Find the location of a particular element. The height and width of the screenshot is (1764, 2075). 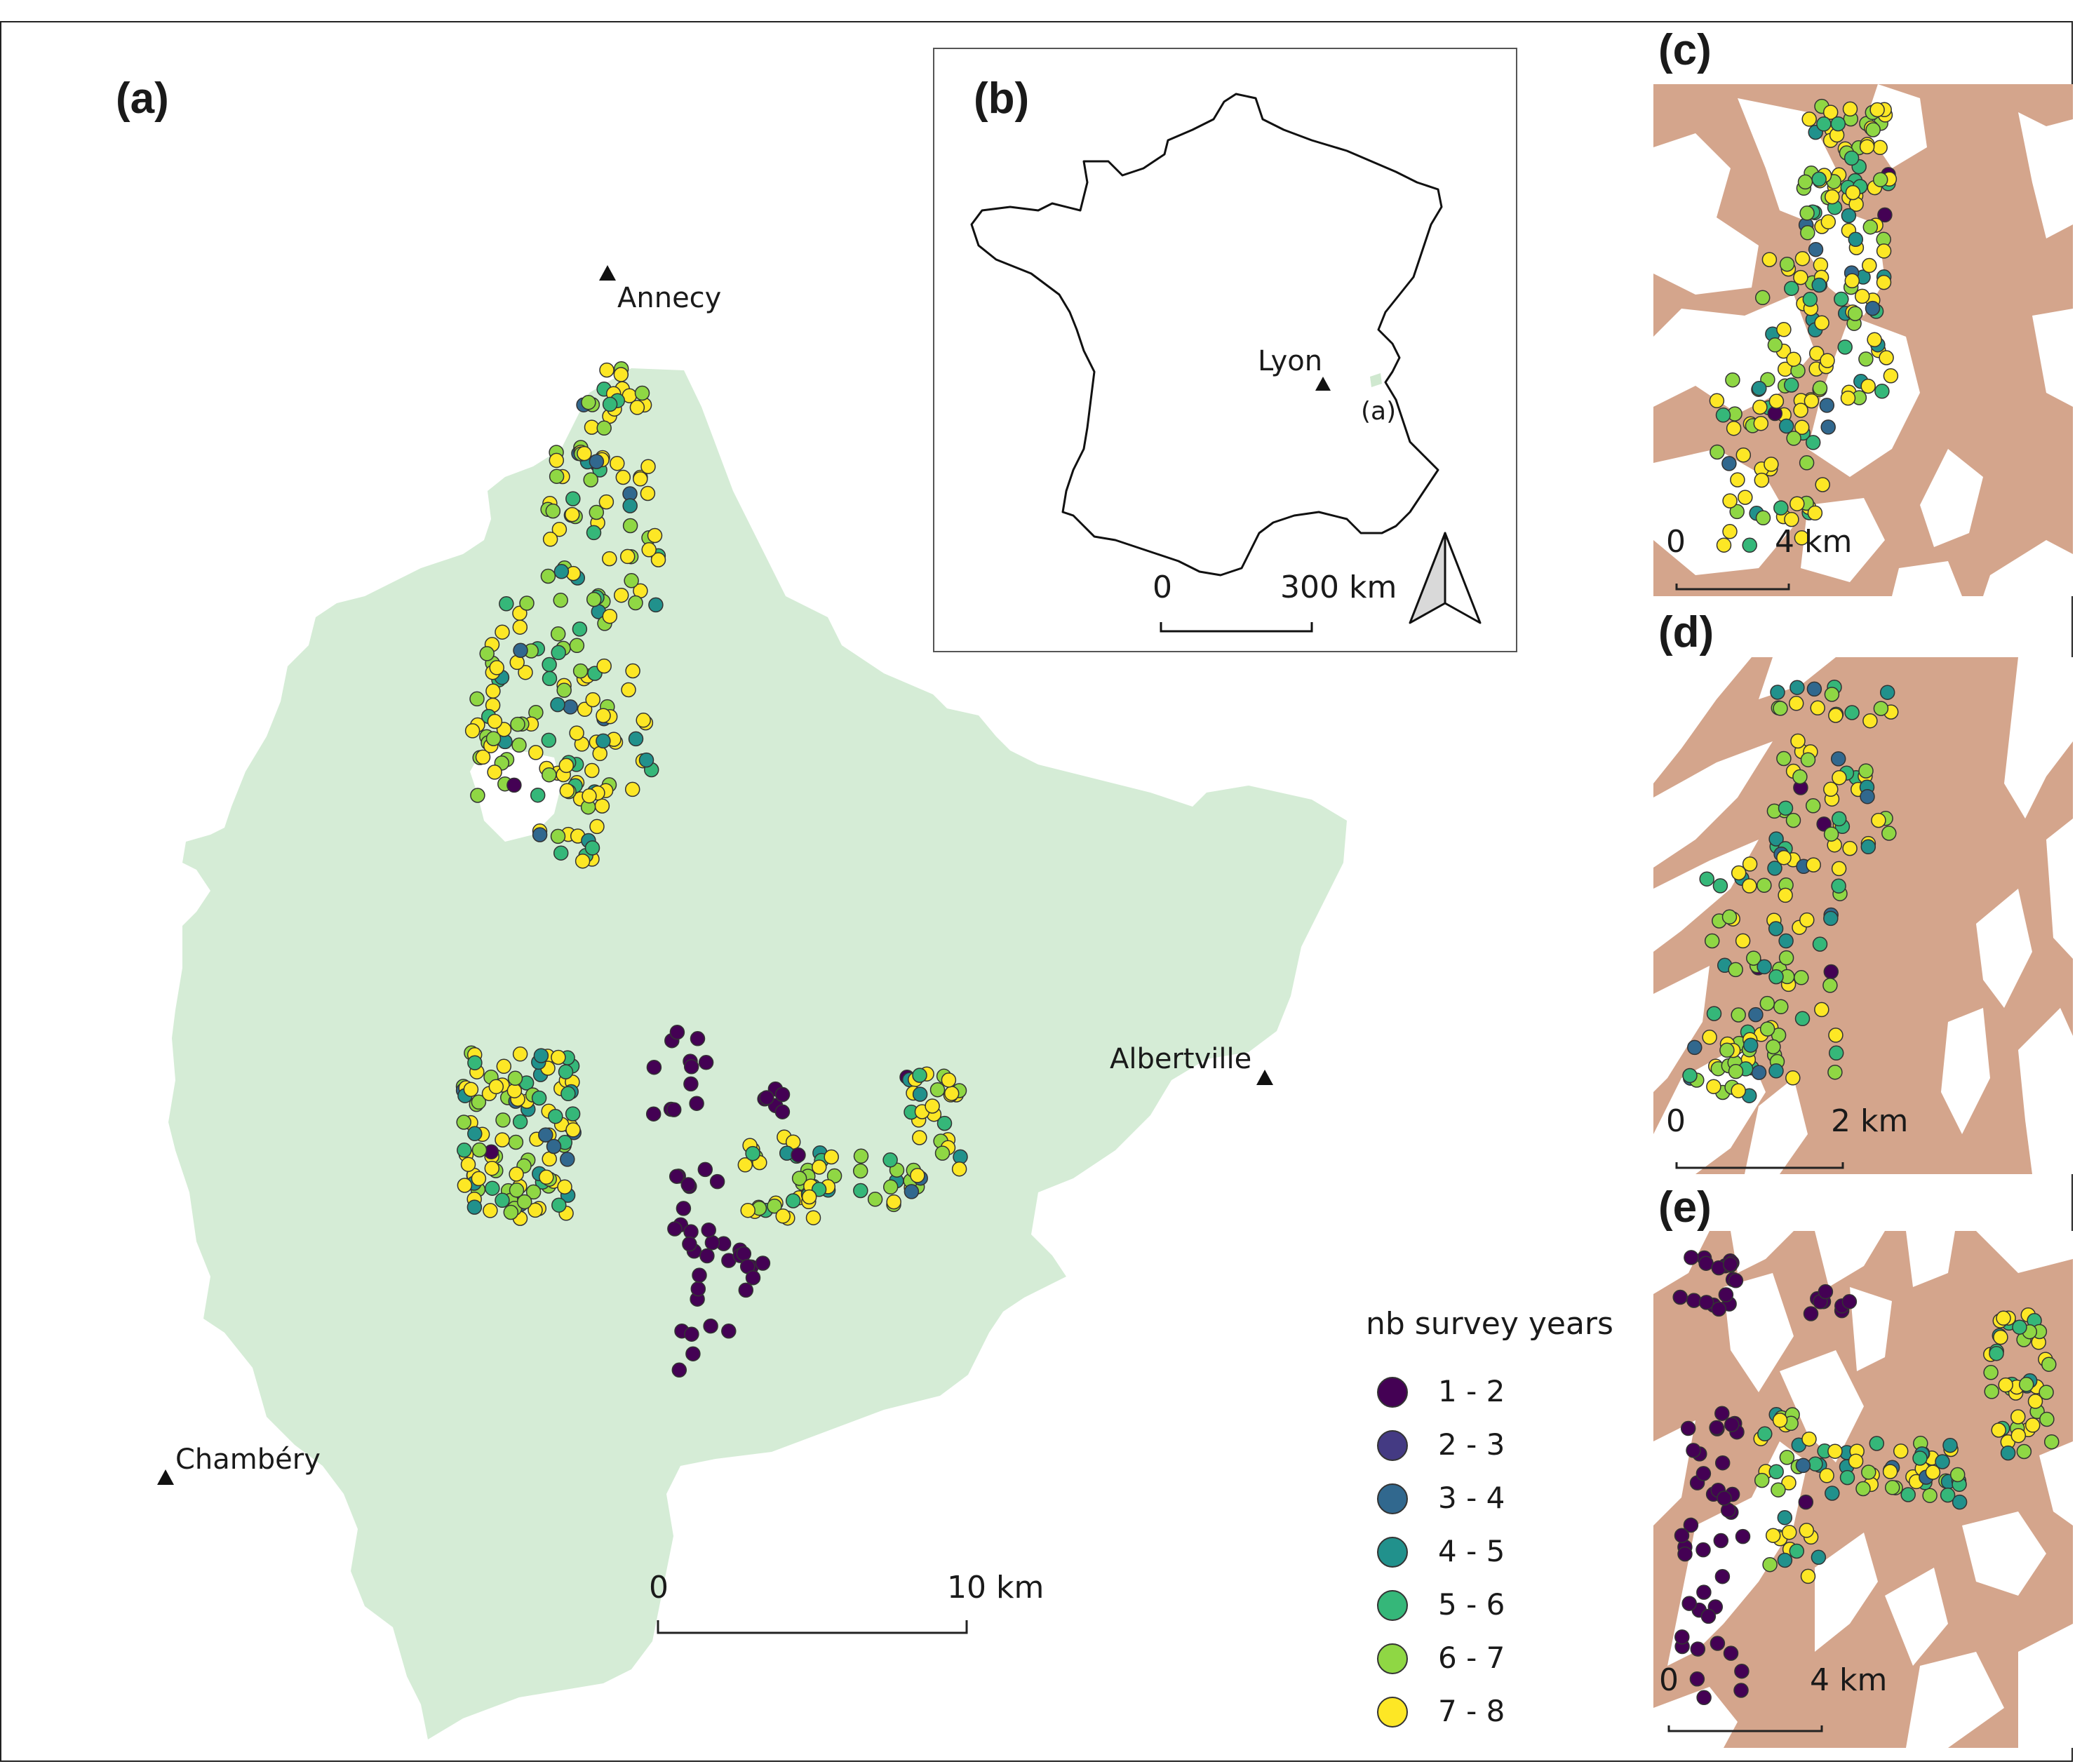

city-label-annecy: Annecy is located at coordinates (669, 298).